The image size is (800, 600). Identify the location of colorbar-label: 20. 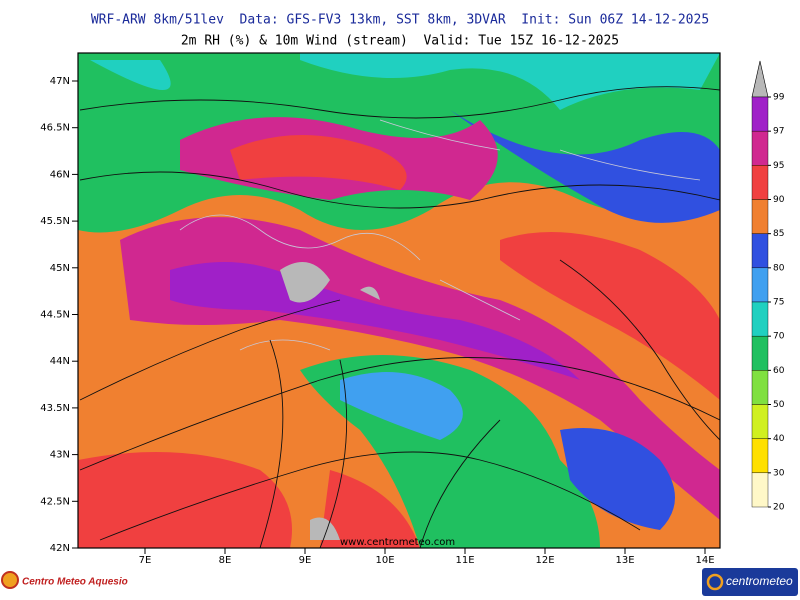
(779, 508).